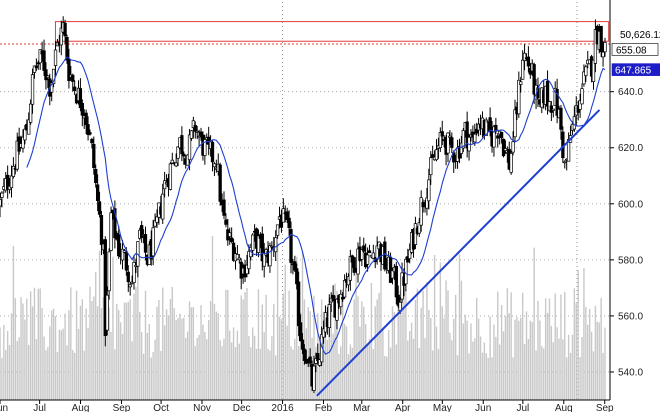 The height and width of the screenshot is (417, 660). What do you see at coordinates (442, 407) in the screenshot?
I see `x-tick-label: May` at bounding box center [442, 407].